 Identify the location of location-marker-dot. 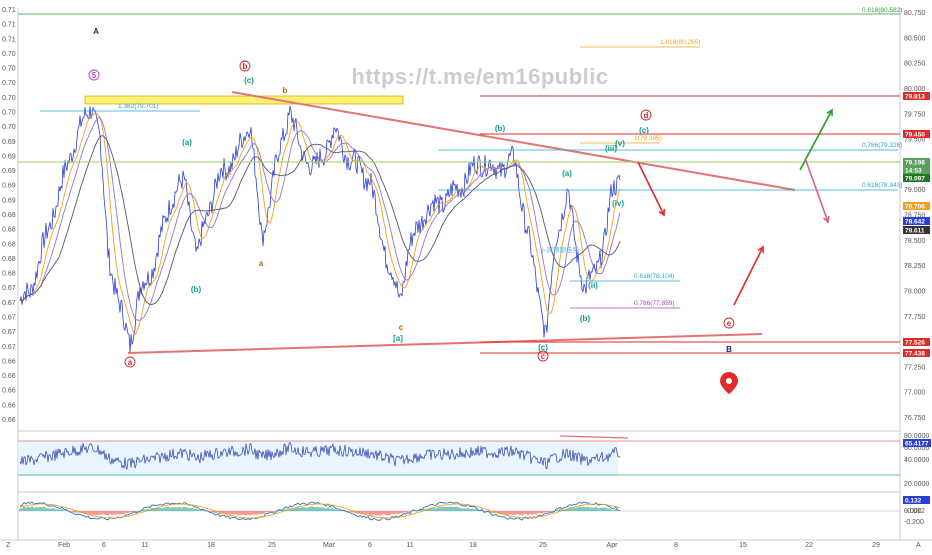
(729, 381).